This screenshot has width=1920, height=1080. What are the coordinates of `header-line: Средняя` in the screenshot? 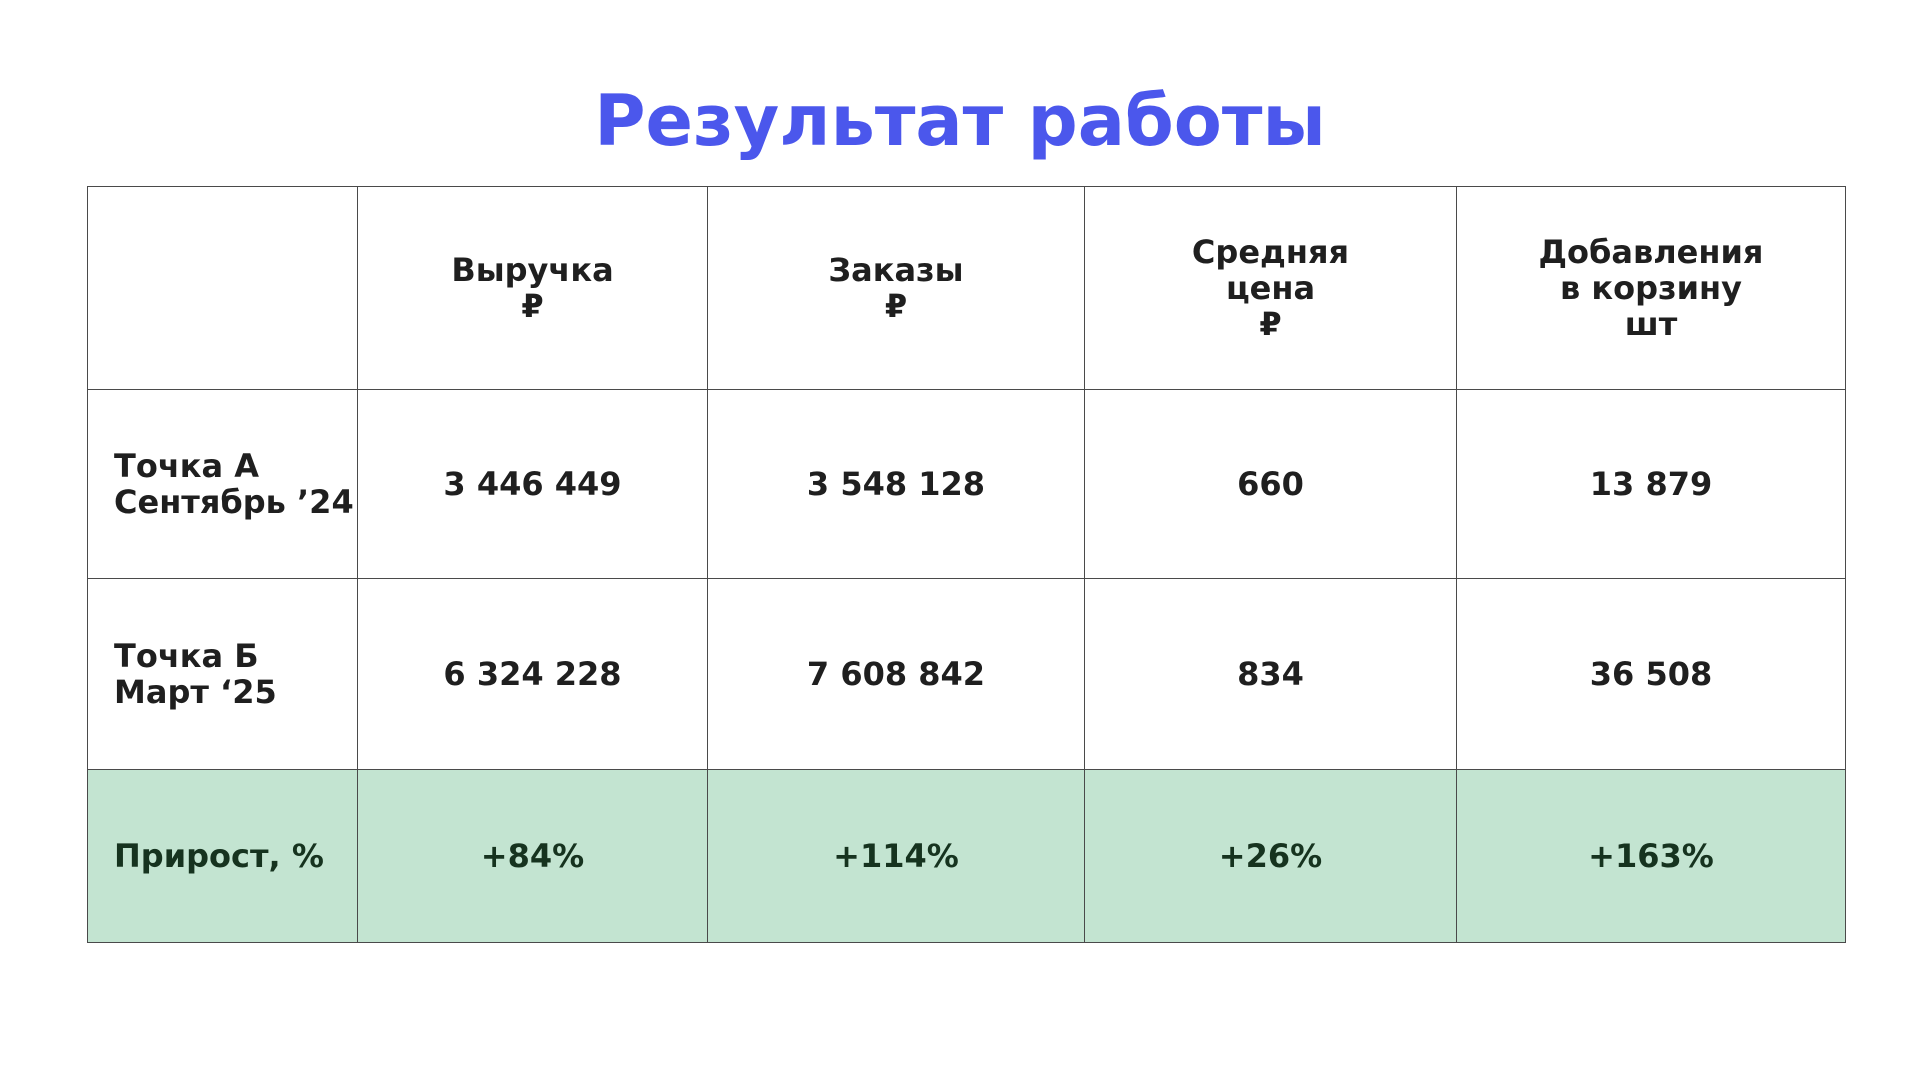 It's located at (1270, 252).